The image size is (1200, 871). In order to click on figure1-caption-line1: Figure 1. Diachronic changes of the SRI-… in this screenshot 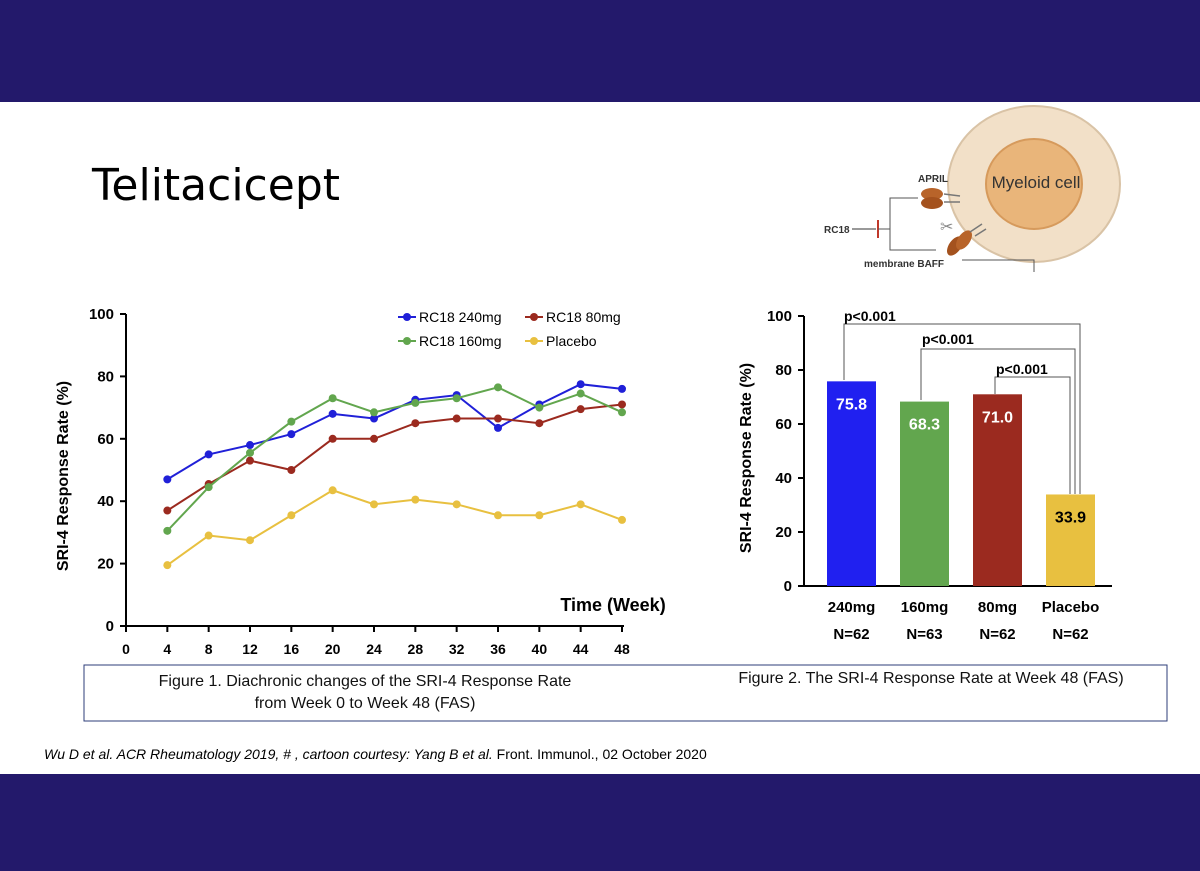, I will do `click(365, 681)`.